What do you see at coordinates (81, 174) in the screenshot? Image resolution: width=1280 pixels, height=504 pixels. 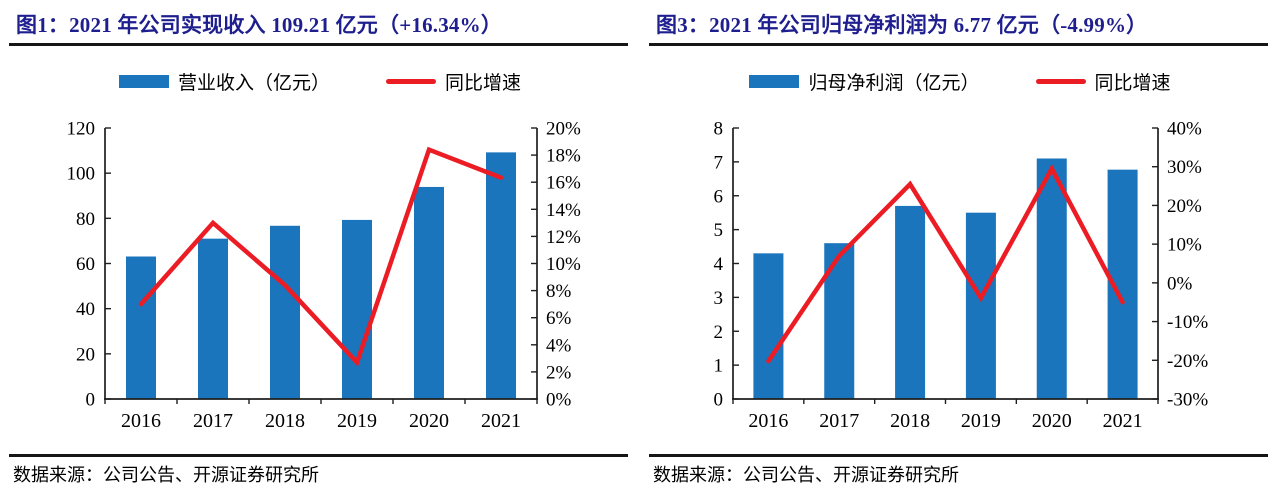 I see `svg-text: 100` at bounding box center [81, 174].